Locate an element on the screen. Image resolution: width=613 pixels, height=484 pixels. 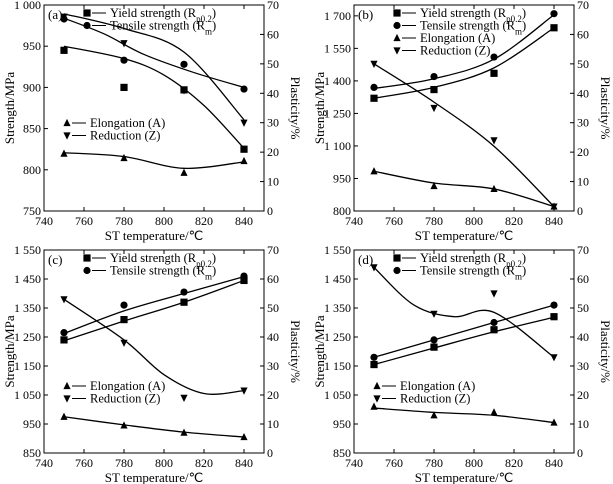
panel-label: (b) is located at coordinates (365, 14).